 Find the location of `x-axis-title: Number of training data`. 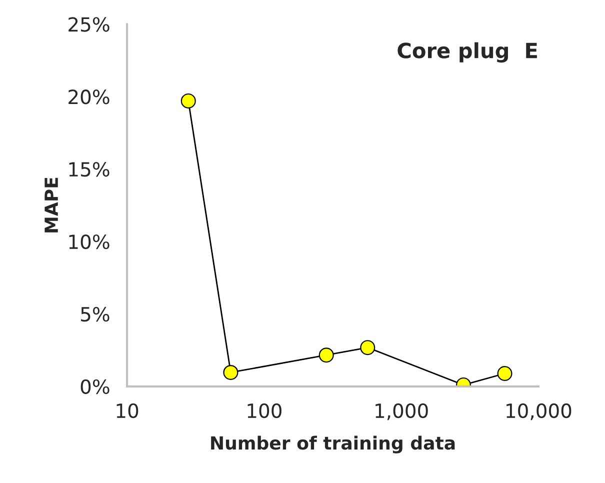

x-axis-title: Number of training data is located at coordinates (333, 445).